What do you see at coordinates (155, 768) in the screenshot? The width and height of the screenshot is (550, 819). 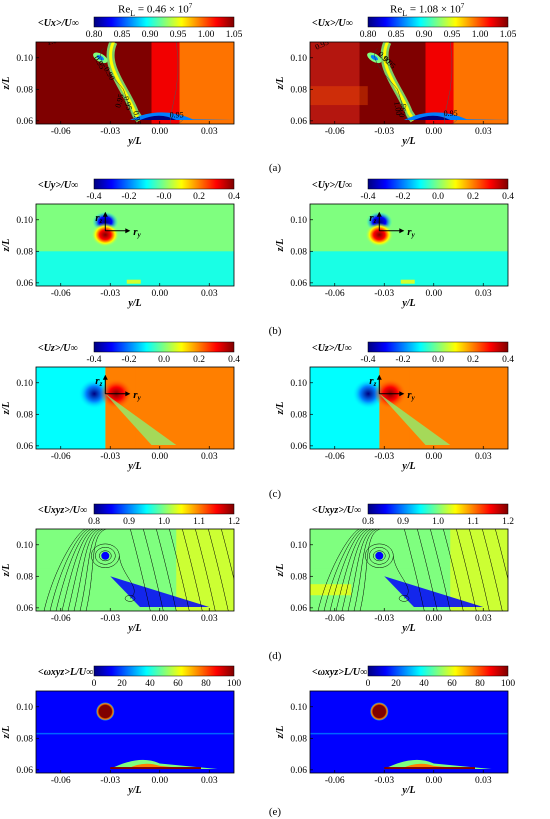 I see `wall-vorticity-peak` at bounding box center [155, 768].